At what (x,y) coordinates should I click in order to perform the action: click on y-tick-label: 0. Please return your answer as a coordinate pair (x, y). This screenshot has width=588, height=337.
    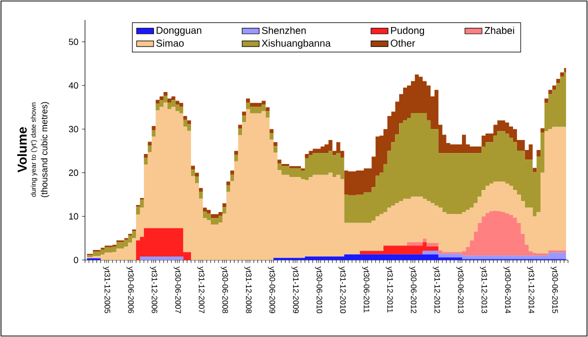
    Looking at the image, I should click on (76, 260).